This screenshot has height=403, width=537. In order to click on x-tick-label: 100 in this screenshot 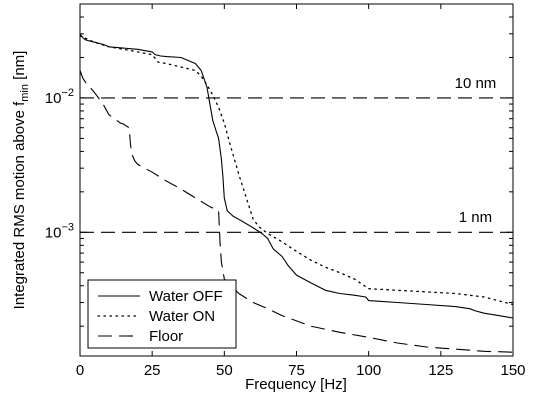, I will do `click(368, 370)`.